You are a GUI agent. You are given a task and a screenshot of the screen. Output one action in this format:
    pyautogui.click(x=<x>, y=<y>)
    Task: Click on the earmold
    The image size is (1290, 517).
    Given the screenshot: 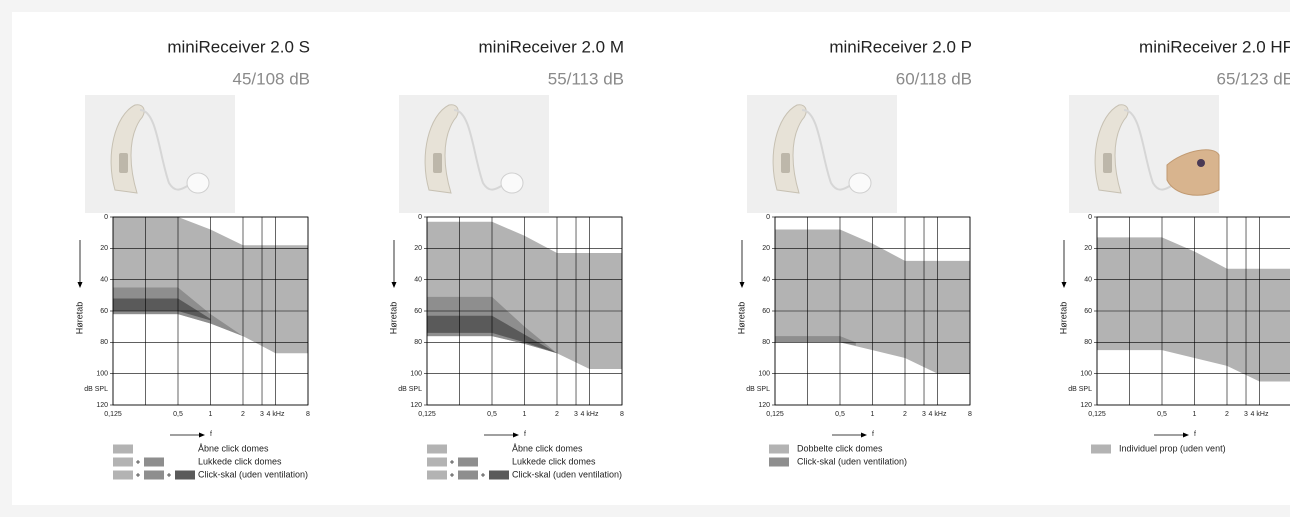 What is the action you would take?
    pyautogui.click(x=1193, y=172)
    